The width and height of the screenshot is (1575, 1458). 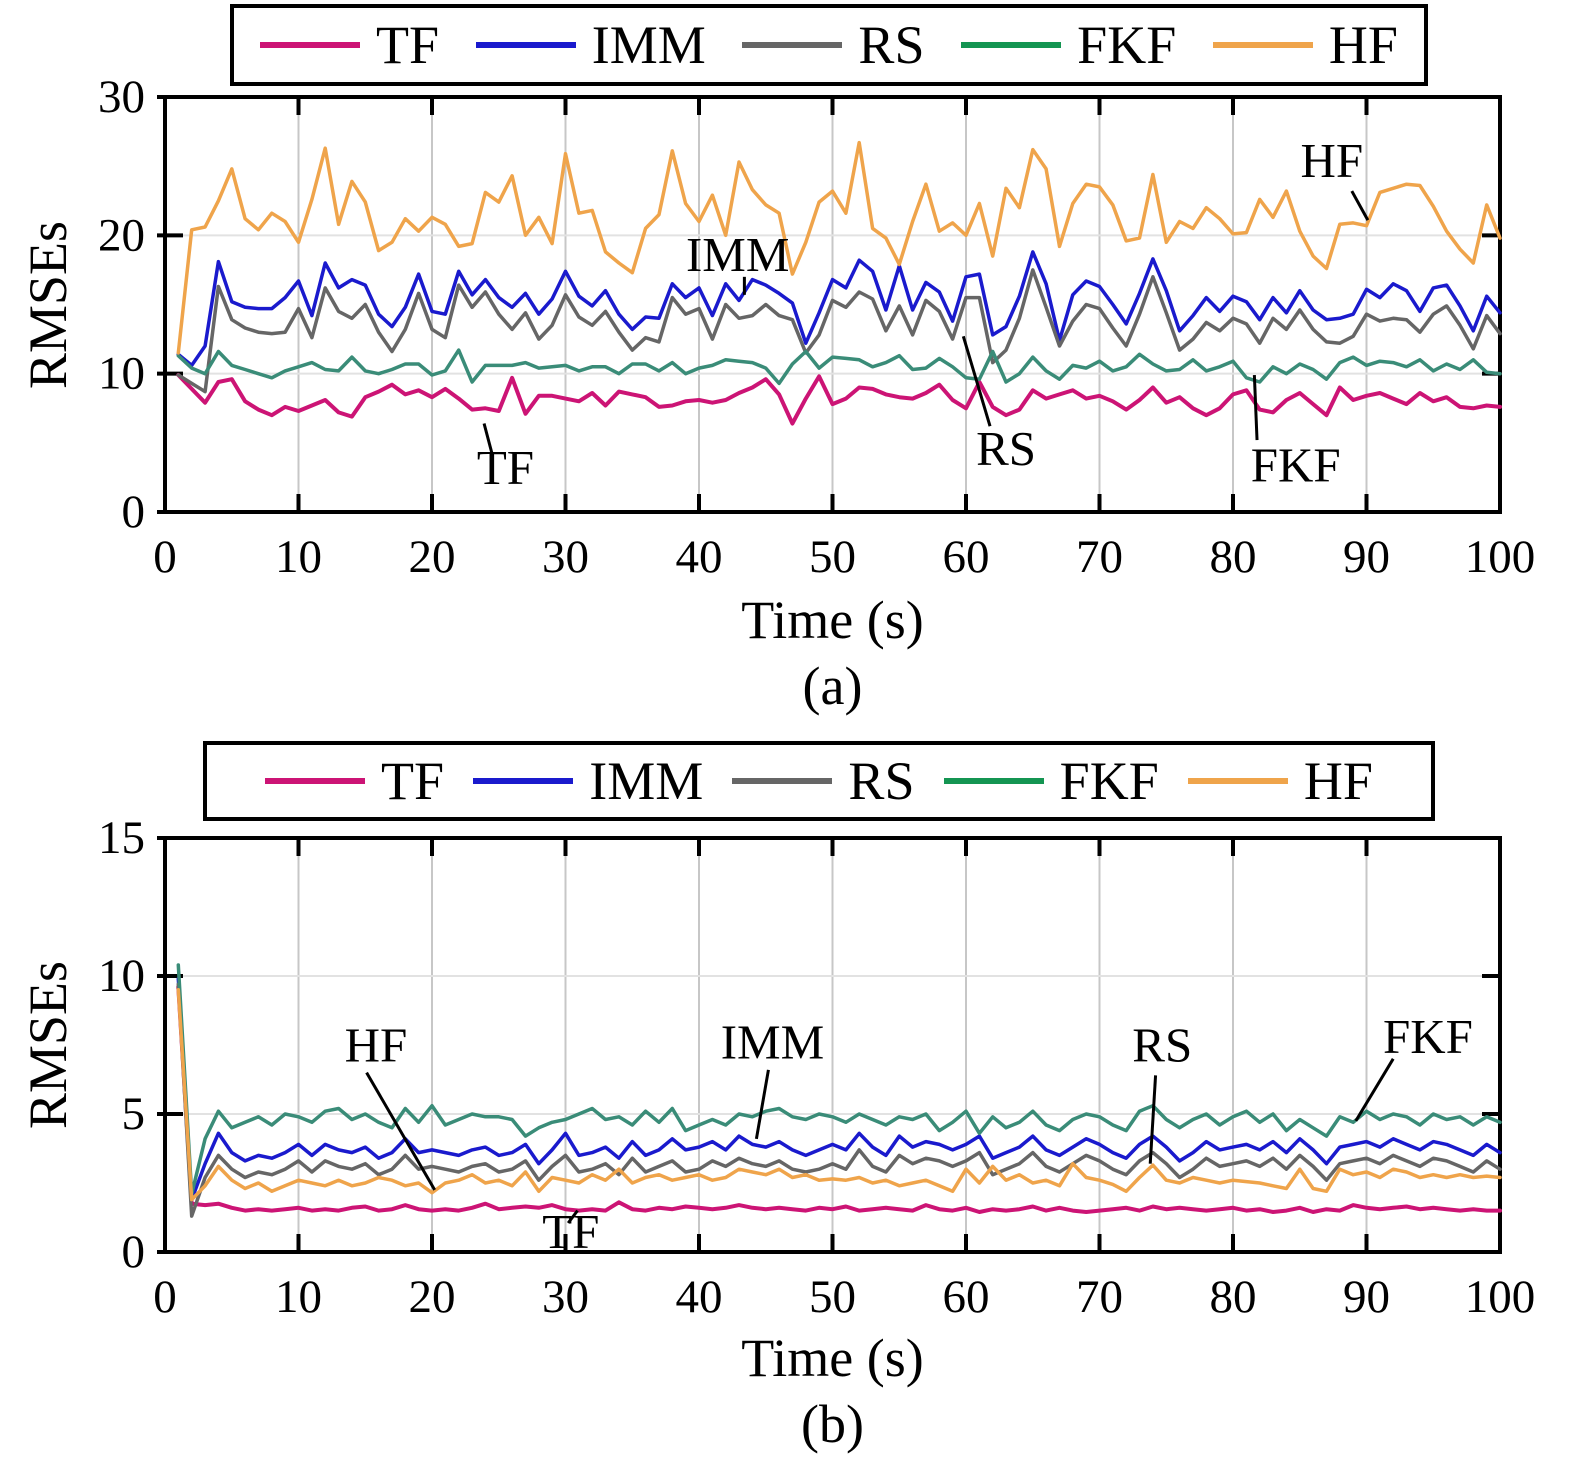 What do you see at coordinates (762, 1104) in the screenshot?
I see `annotation-leader-imm` at bounding box center [762, 1104].